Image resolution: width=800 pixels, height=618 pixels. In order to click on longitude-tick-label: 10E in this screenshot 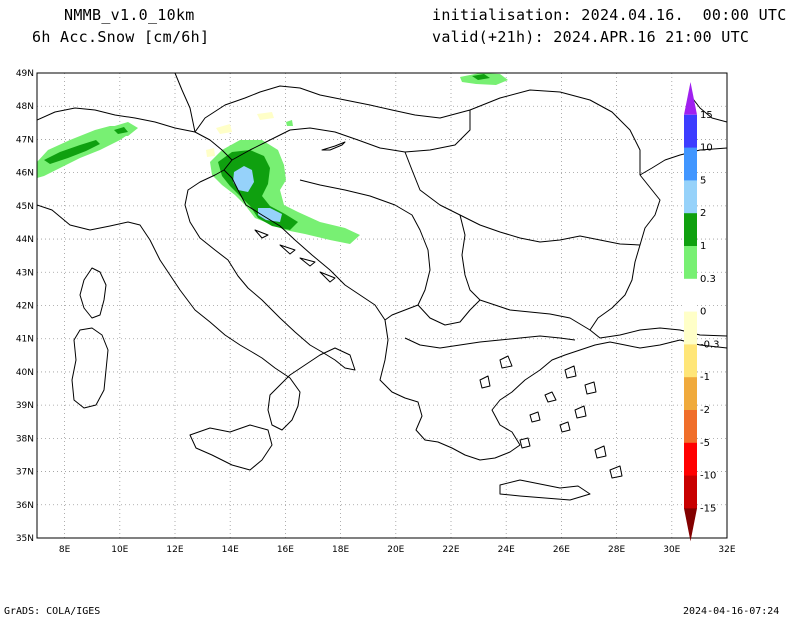, I will do `click(119, 550)`.